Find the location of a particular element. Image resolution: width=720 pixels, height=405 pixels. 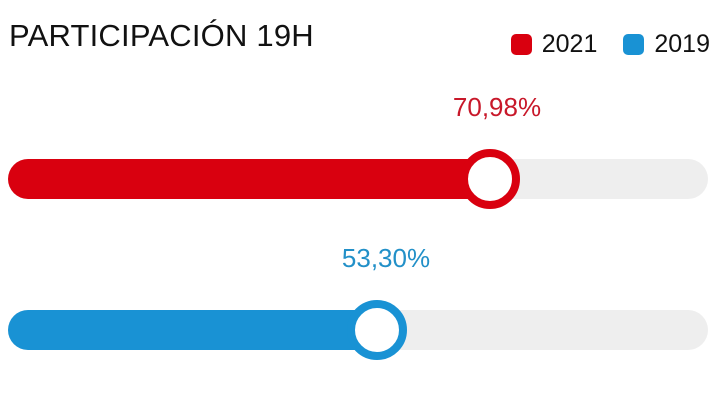

progress-track-2019 is located at coordinates (358, 330).